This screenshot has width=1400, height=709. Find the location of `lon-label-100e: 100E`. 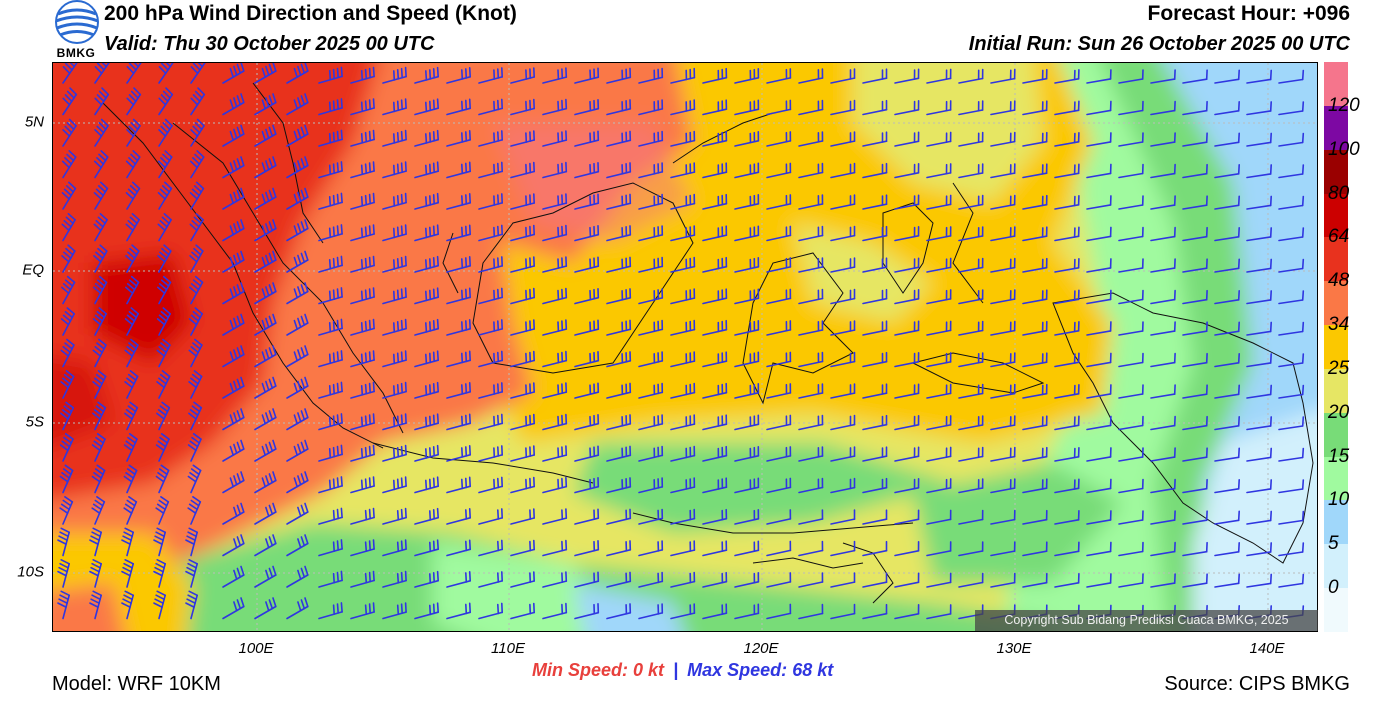

lon-label-100e: 100E is located at coordinates (256, 648).